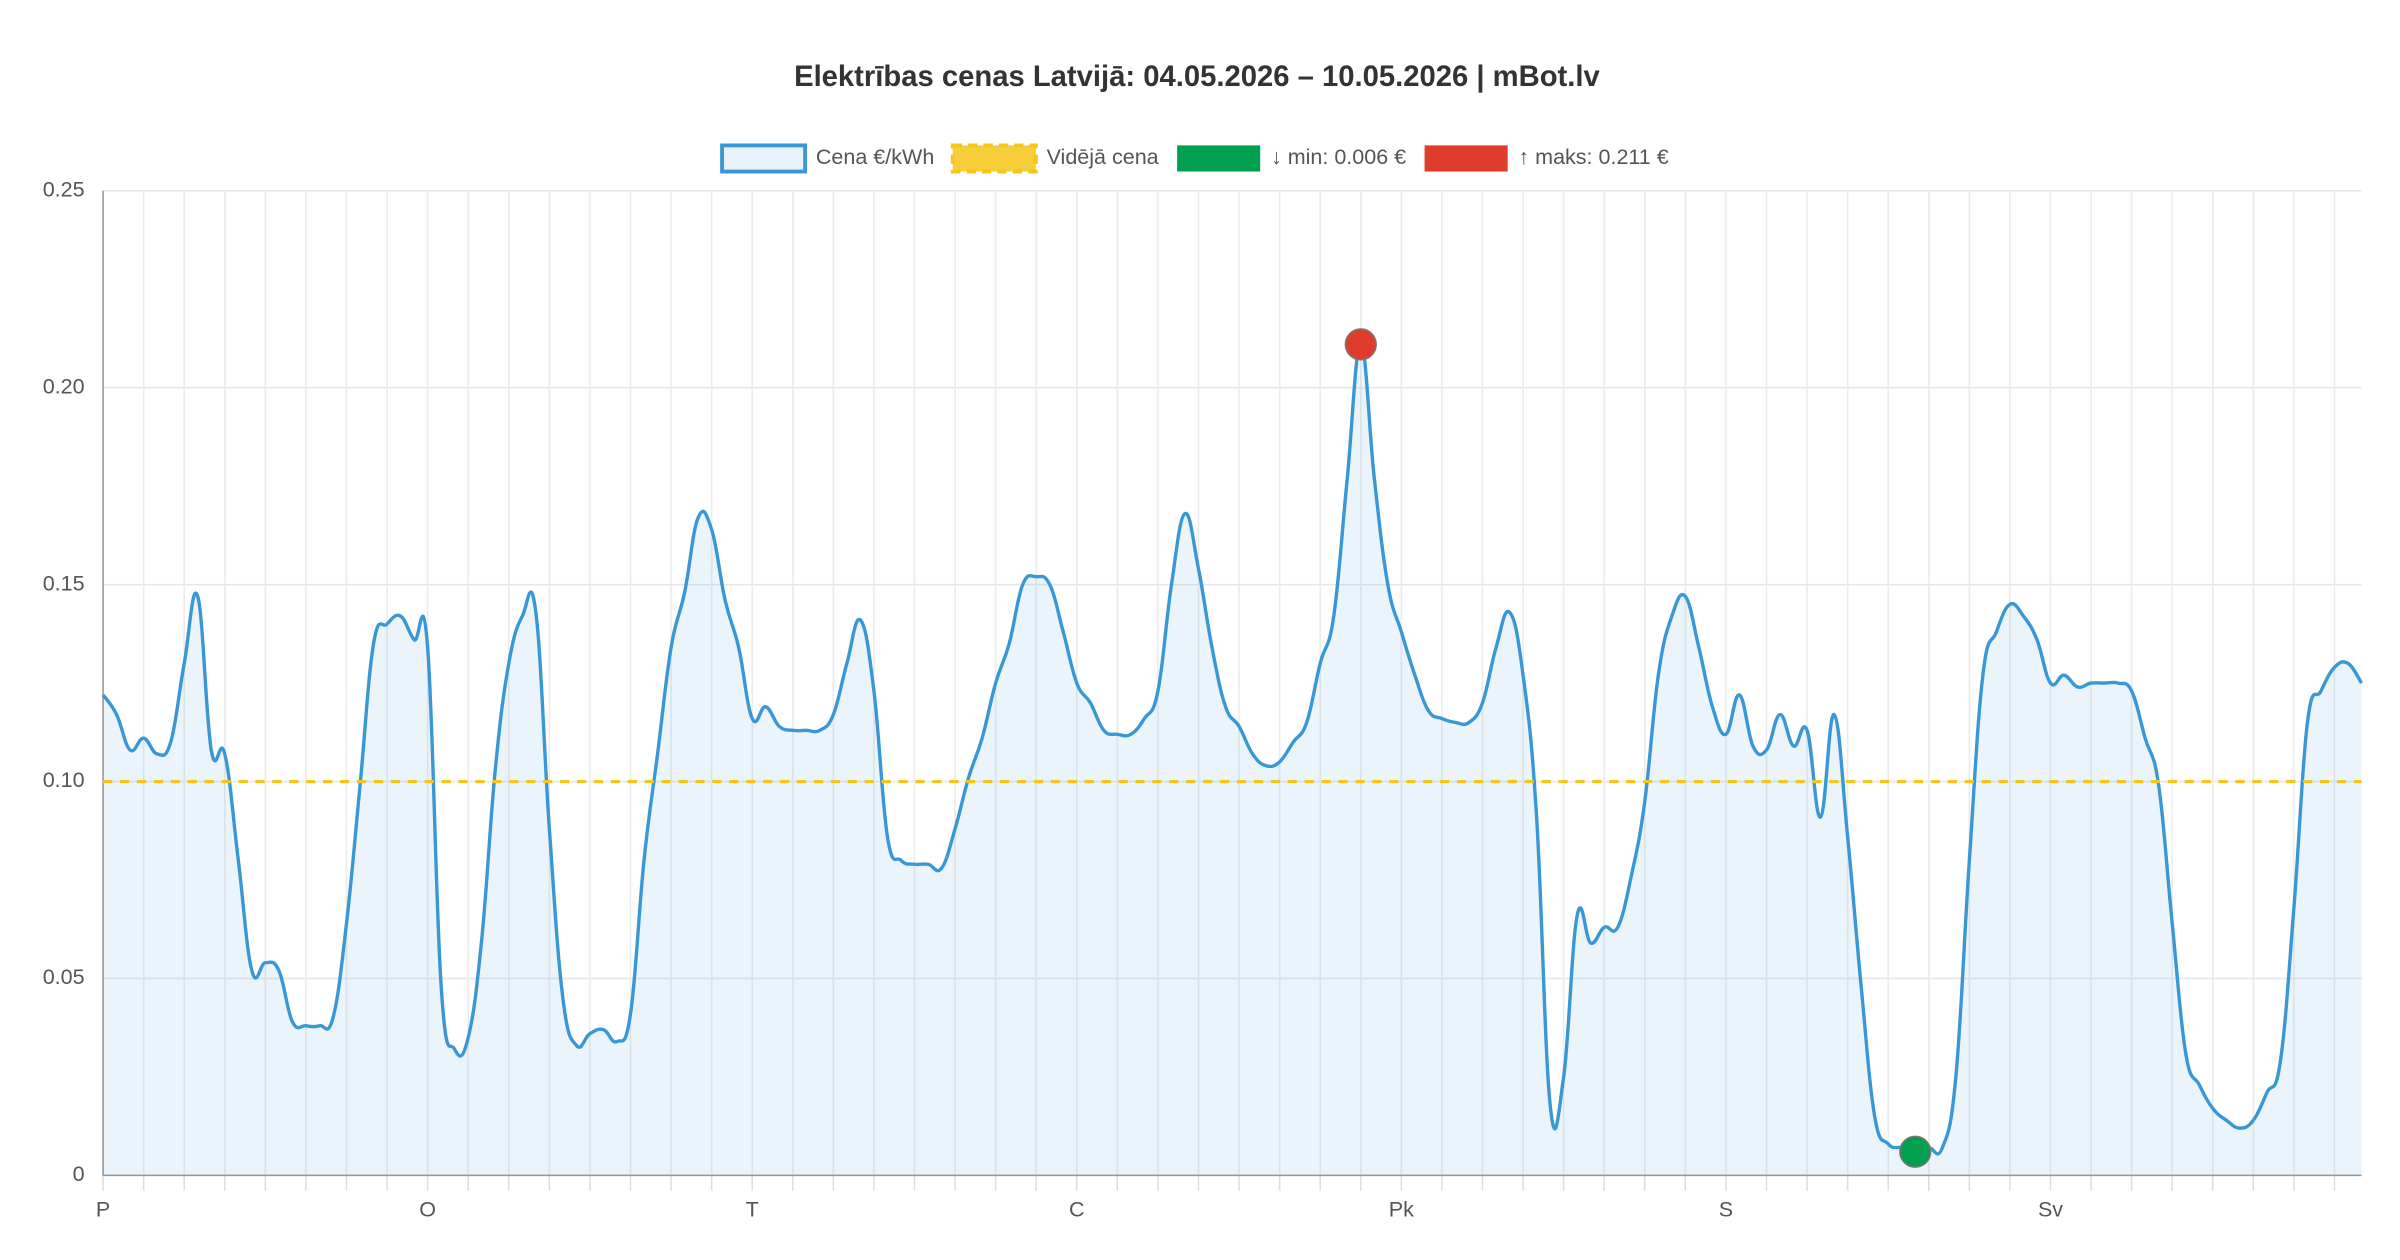  Describe the element at coordinates (64, 977) in the screenshot. I see `y-tick-label: 0.05` at that location.